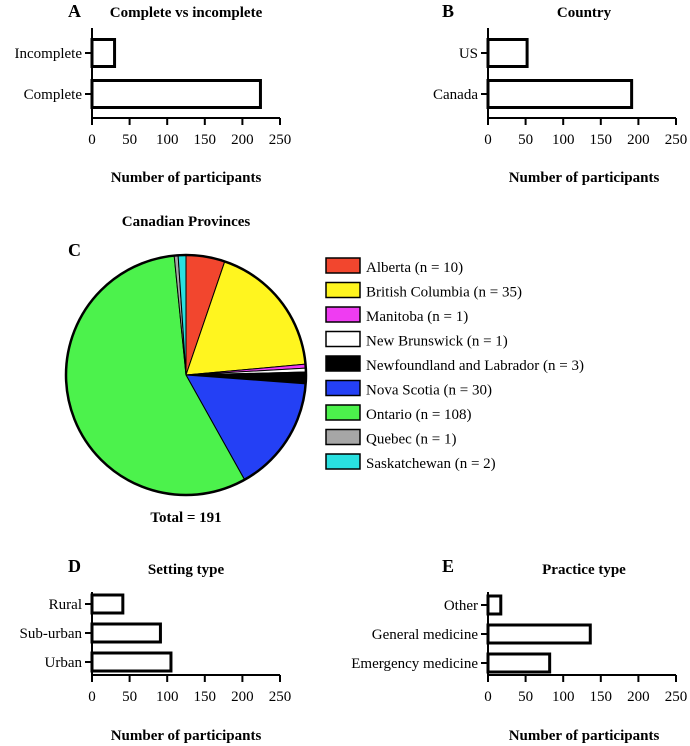 Image resolution: width=690 pixels, height=746 pixels. What do you see at coordinates (65, 605) in the screenshot?
I see `panel-d-category-label-rural: Rural` at bounding box center [65, 605].